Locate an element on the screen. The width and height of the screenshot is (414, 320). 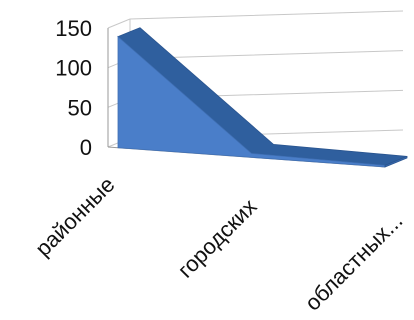
x-category-label: районные is located at coordinates (74, 216).